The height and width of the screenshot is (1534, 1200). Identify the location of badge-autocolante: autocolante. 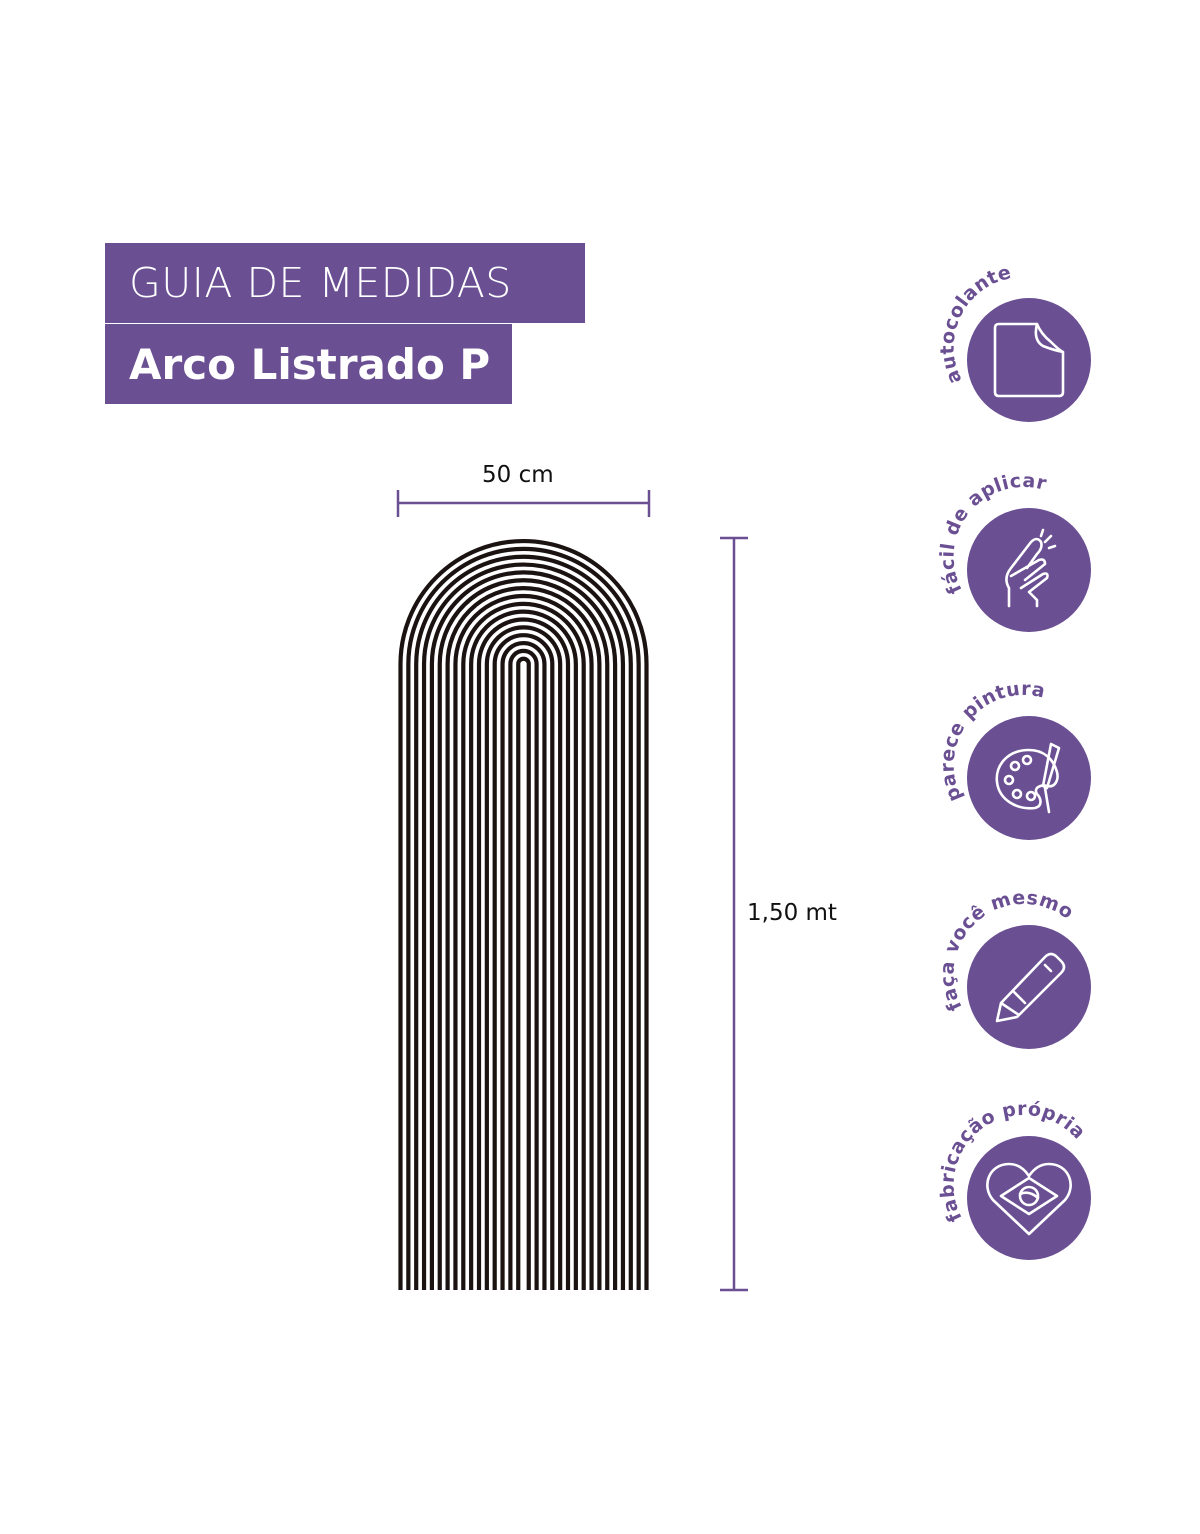
(1013, 341).